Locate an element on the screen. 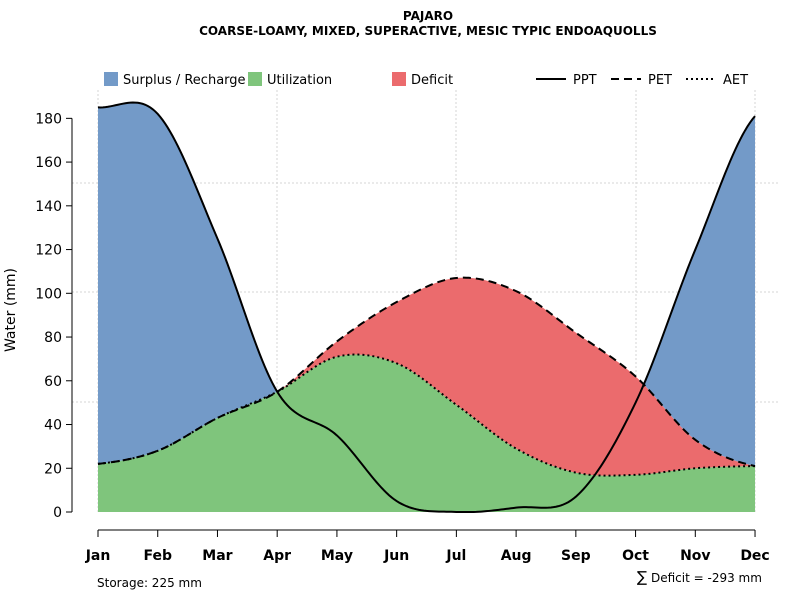 The height and width of the screenshot is (600, 800). y-tick-label: 80 is located at coordinates (53, 338).